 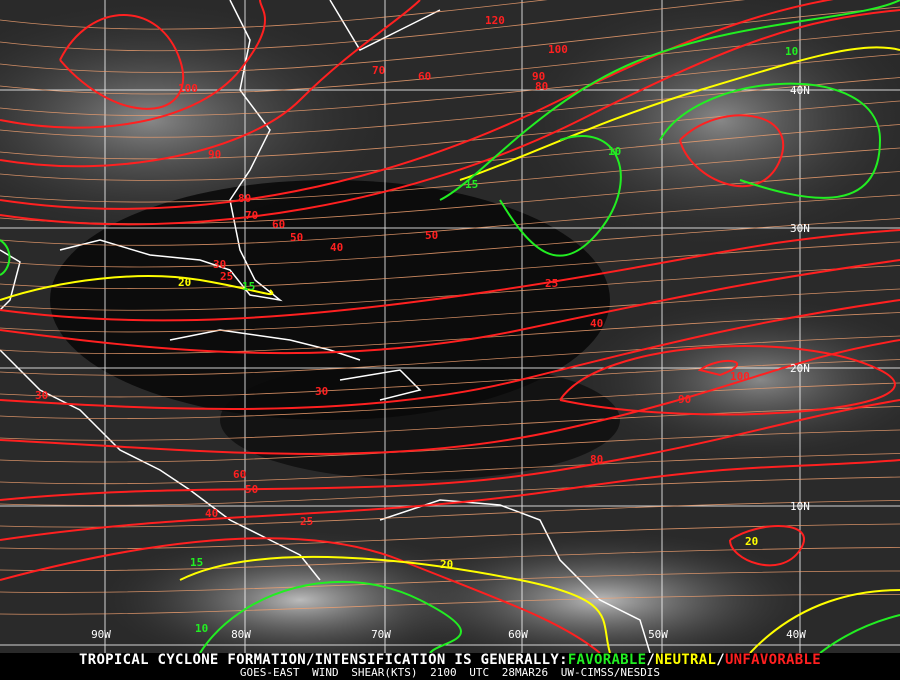 I want to click on longitude-label: 60W, so click(x=518, y=634).